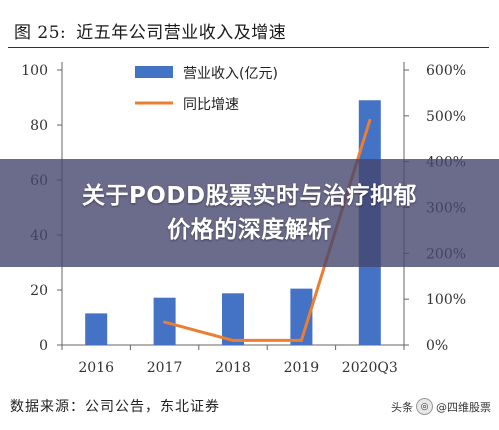 The height and width of the screenshot is (430, 499). I want to click on legend-swatch-bar, so click(154, 72).